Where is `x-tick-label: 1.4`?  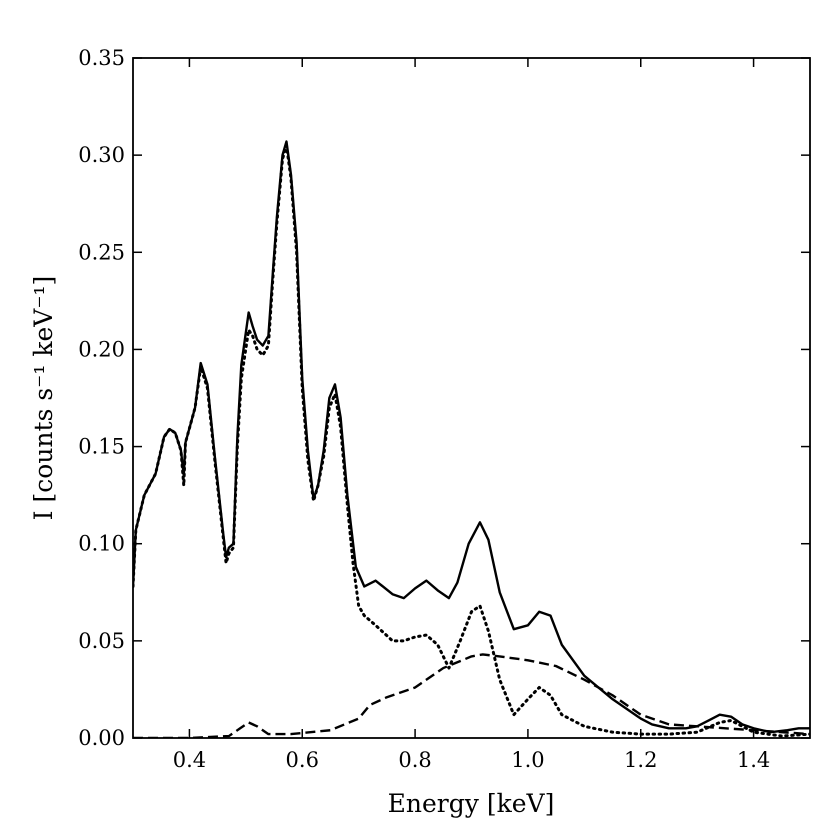
x-tick-label: 1.4 is located at coordinates (753, 760).